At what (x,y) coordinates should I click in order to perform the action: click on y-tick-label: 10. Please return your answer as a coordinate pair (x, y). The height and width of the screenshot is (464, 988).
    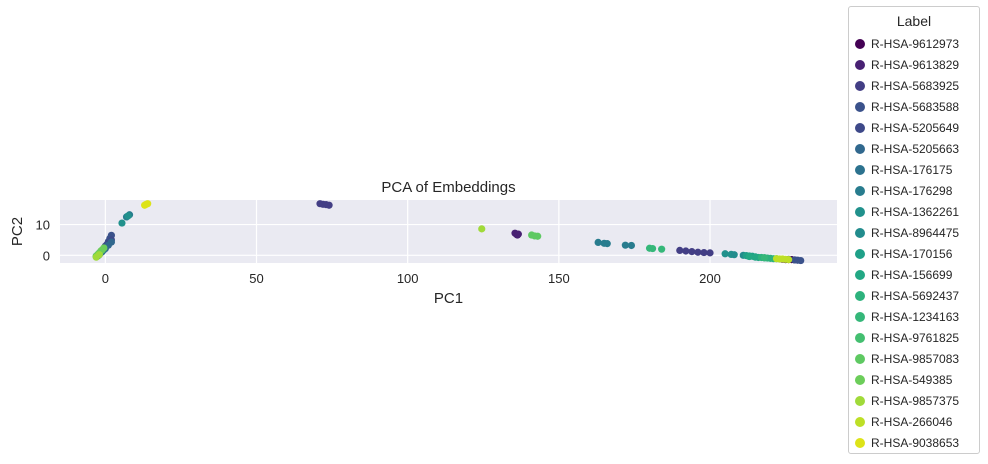
    Looking at the image, I should click on (43, 225).